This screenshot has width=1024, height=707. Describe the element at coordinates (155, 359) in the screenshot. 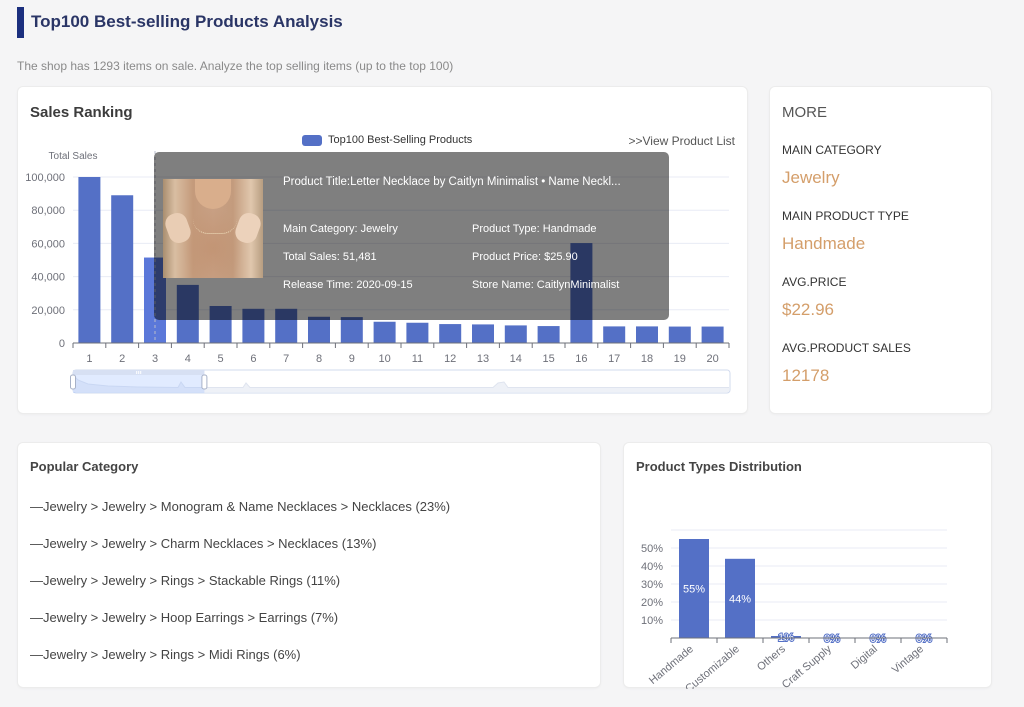

I see `x-tick-label: 3` at that location.